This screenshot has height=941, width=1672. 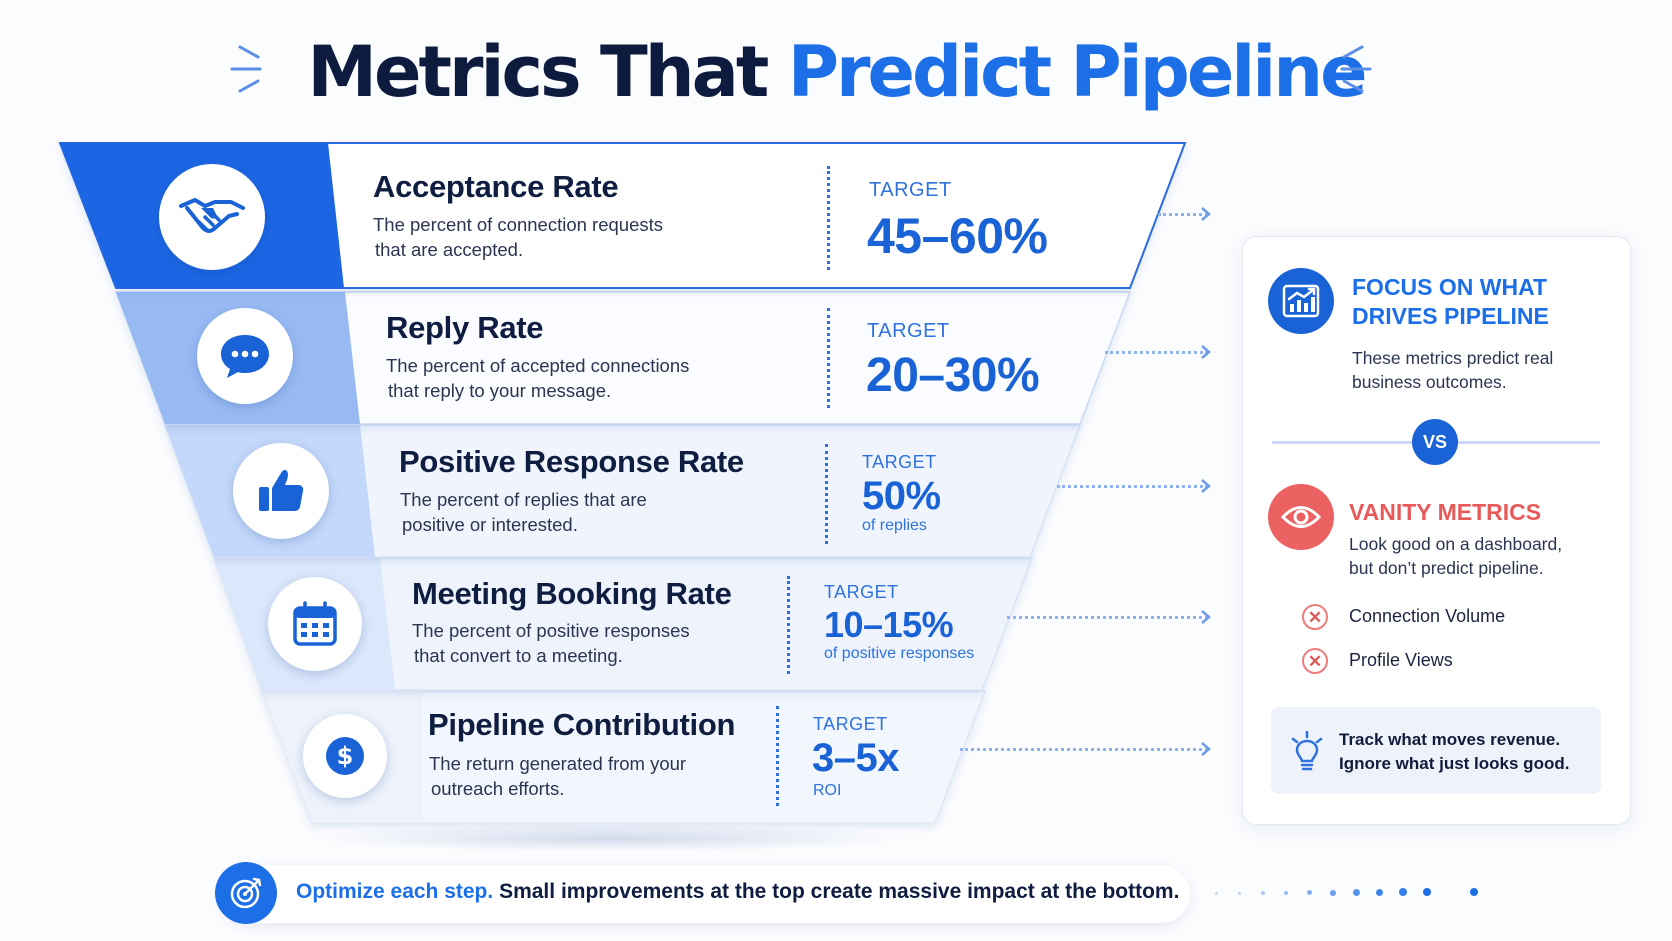 I want to click on desc-line-2: outreach efforts., so click(x=498, y=788).